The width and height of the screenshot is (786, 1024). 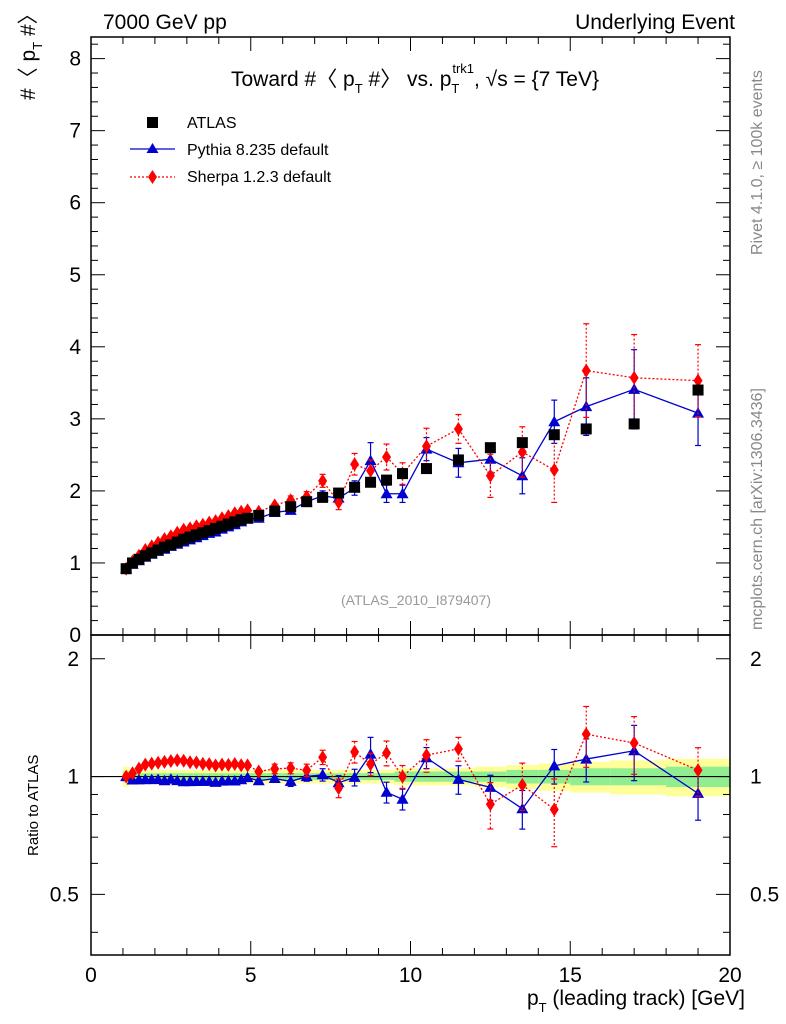 I want to click on title-sub2: T, so click(x=455, y=88).